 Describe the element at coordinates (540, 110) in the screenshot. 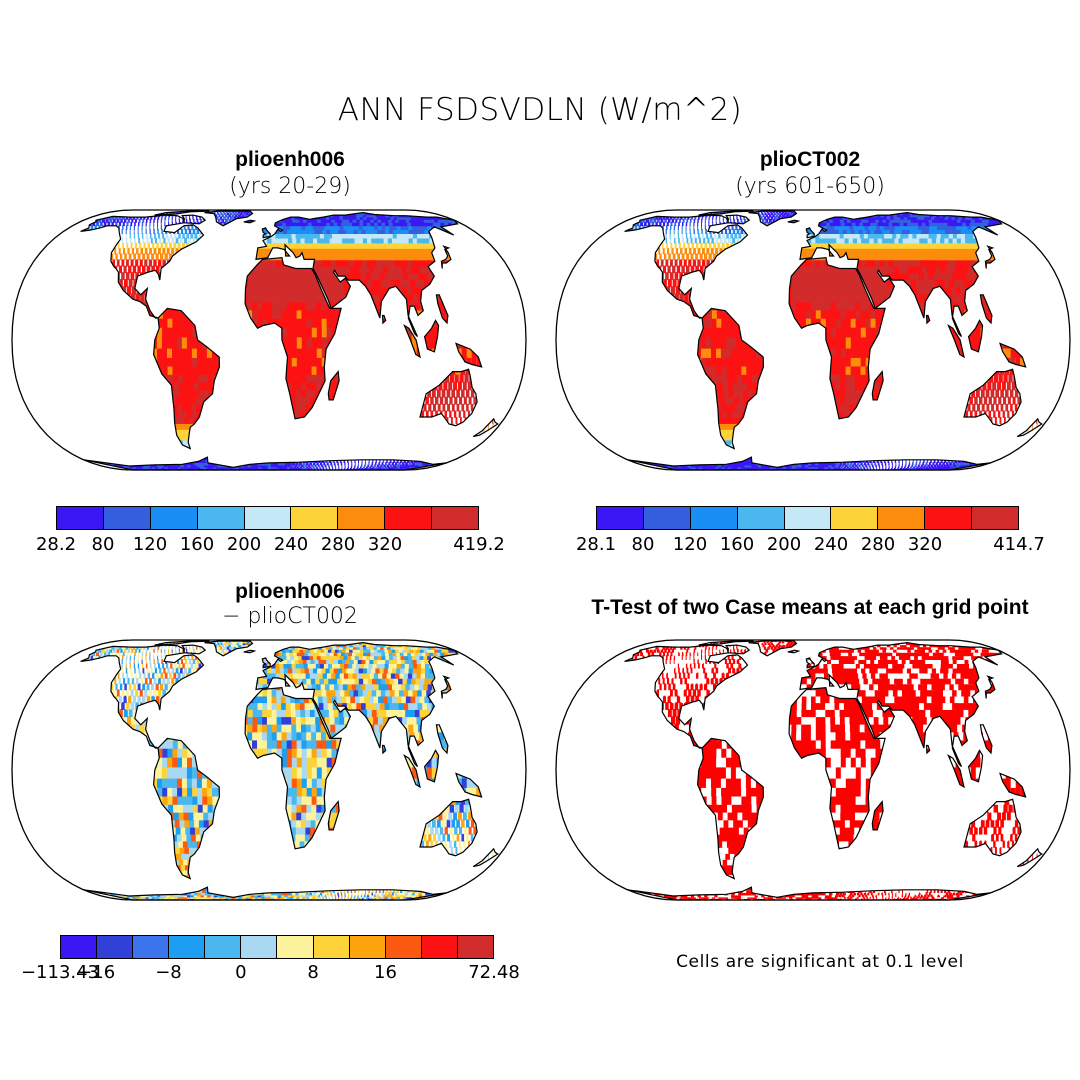

I see `figure-title: ANN FSDSVDLN (W/m^2)` at that location.